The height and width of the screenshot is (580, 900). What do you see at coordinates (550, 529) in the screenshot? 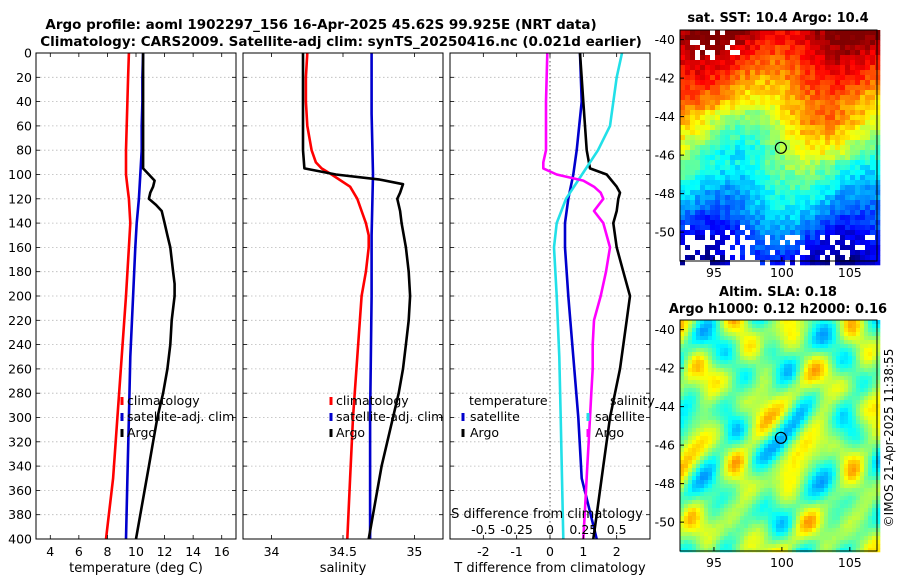
I see `top-tick-label: 0` at bounding box center [550, 529].